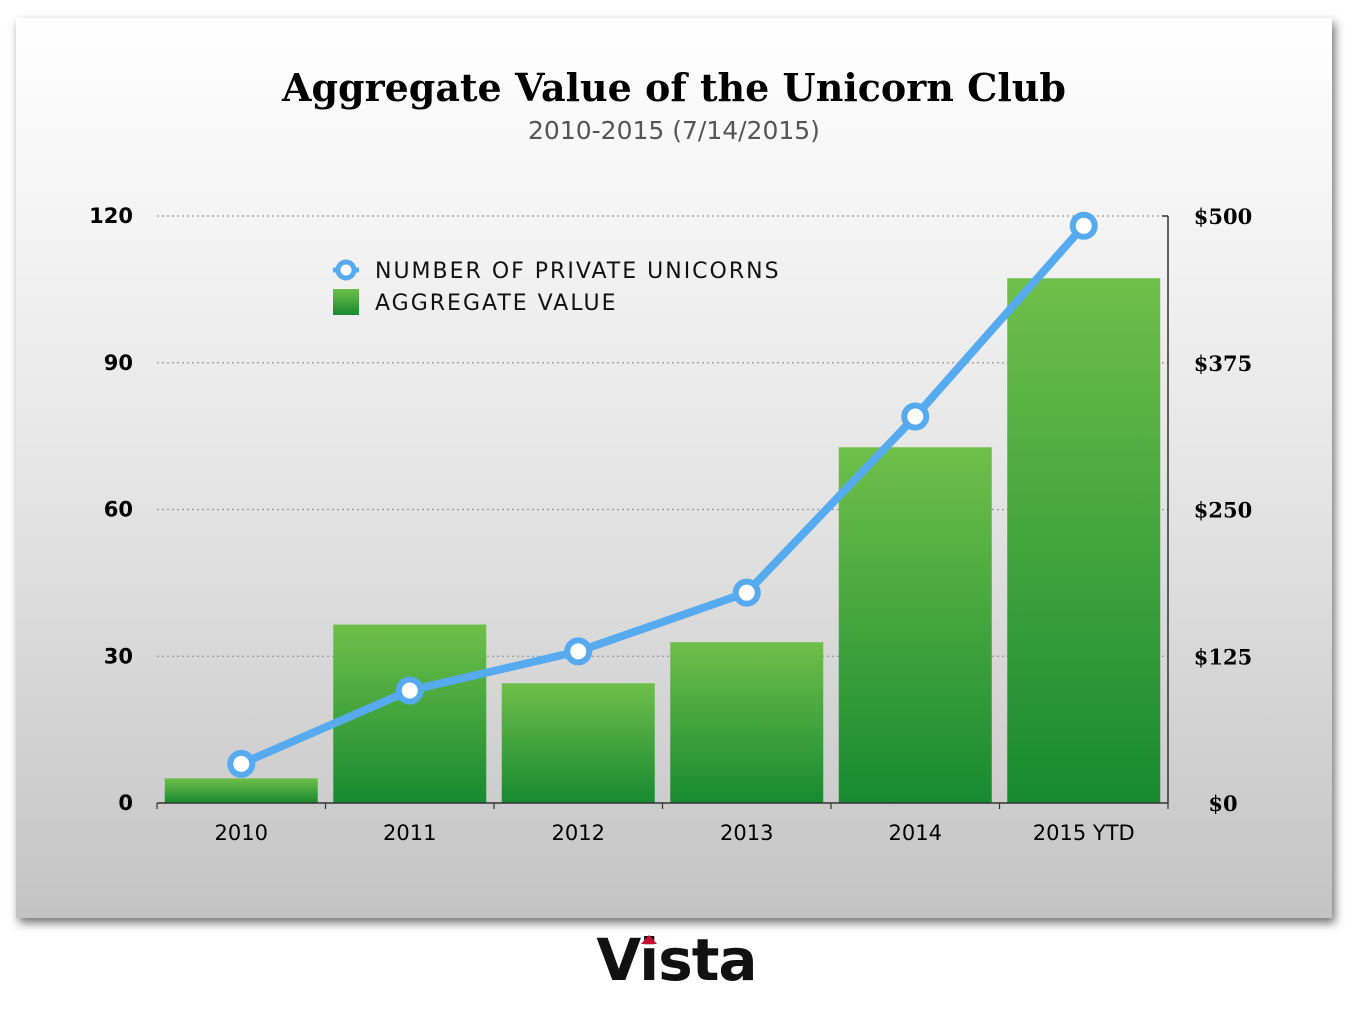 This screenshot has height=1009, width=1353. I want to click on chart-title: Aggregate Value of the Unicorn Club, so click(673, 87).